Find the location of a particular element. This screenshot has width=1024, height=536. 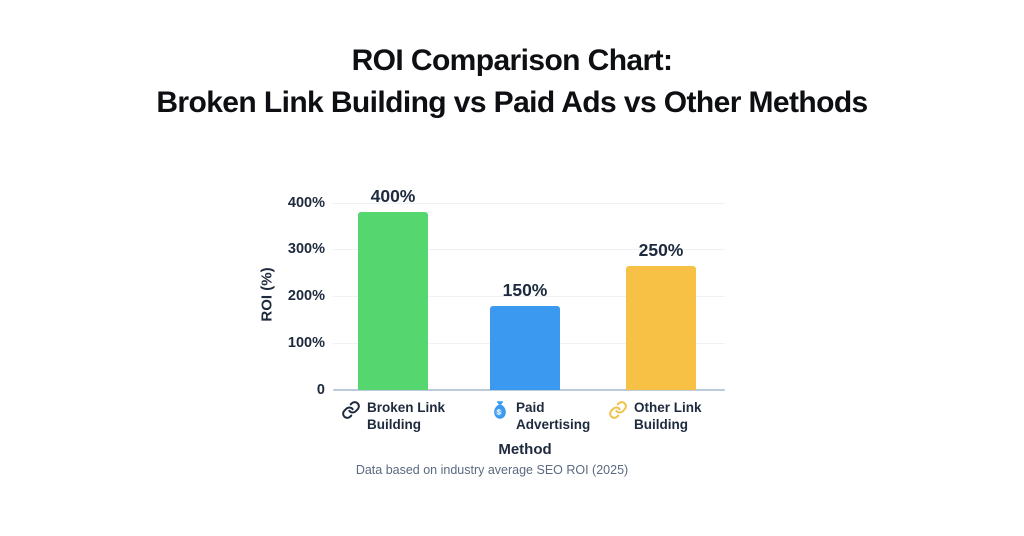

money-bag-icon: $ is located at coordinates (500, 410).